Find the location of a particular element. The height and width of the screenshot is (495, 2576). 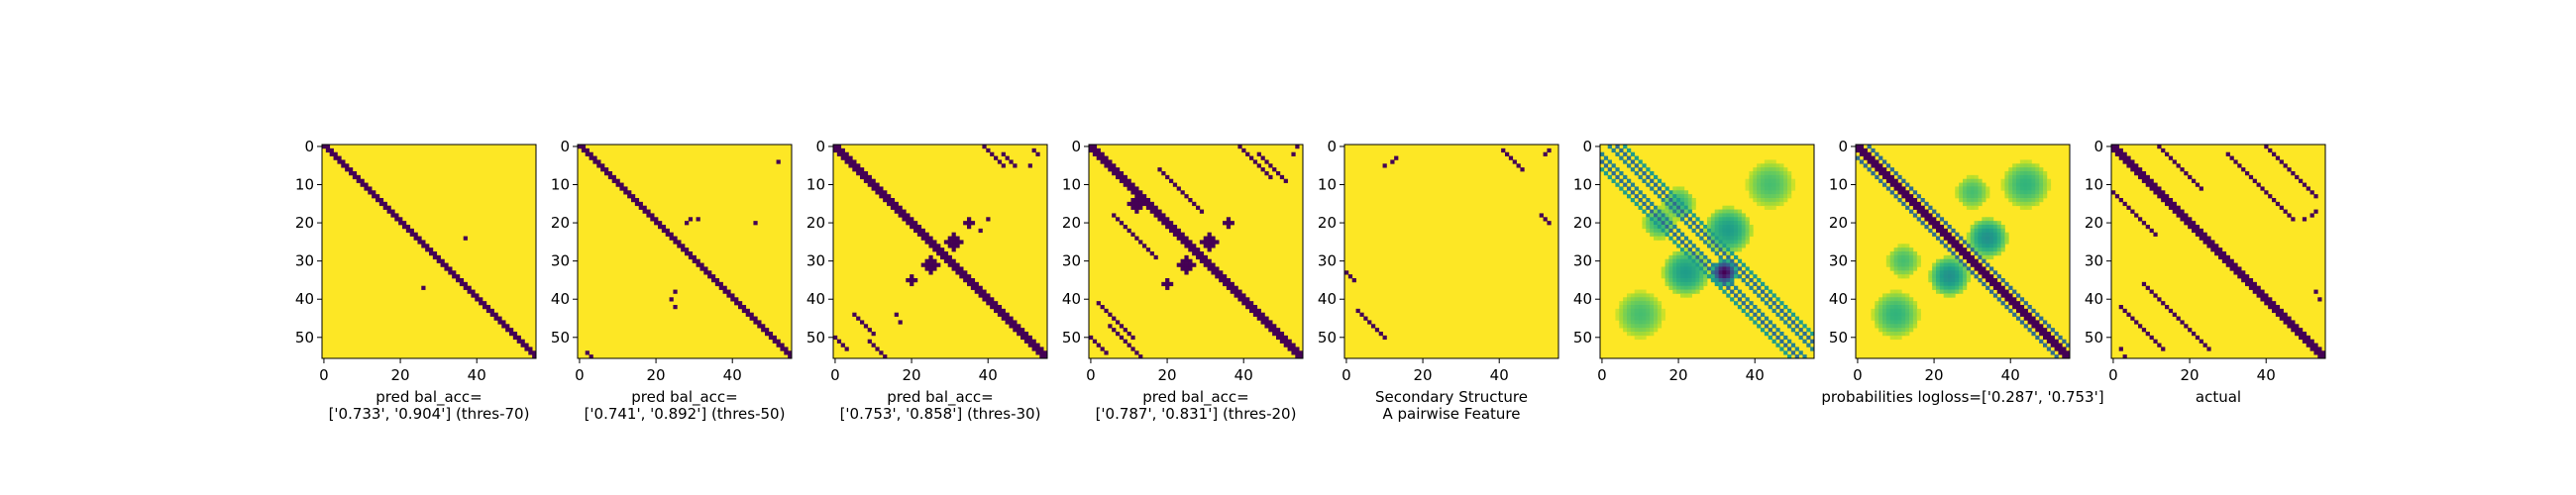

y-tick-label: 50 is located at coordinates (304, 337).